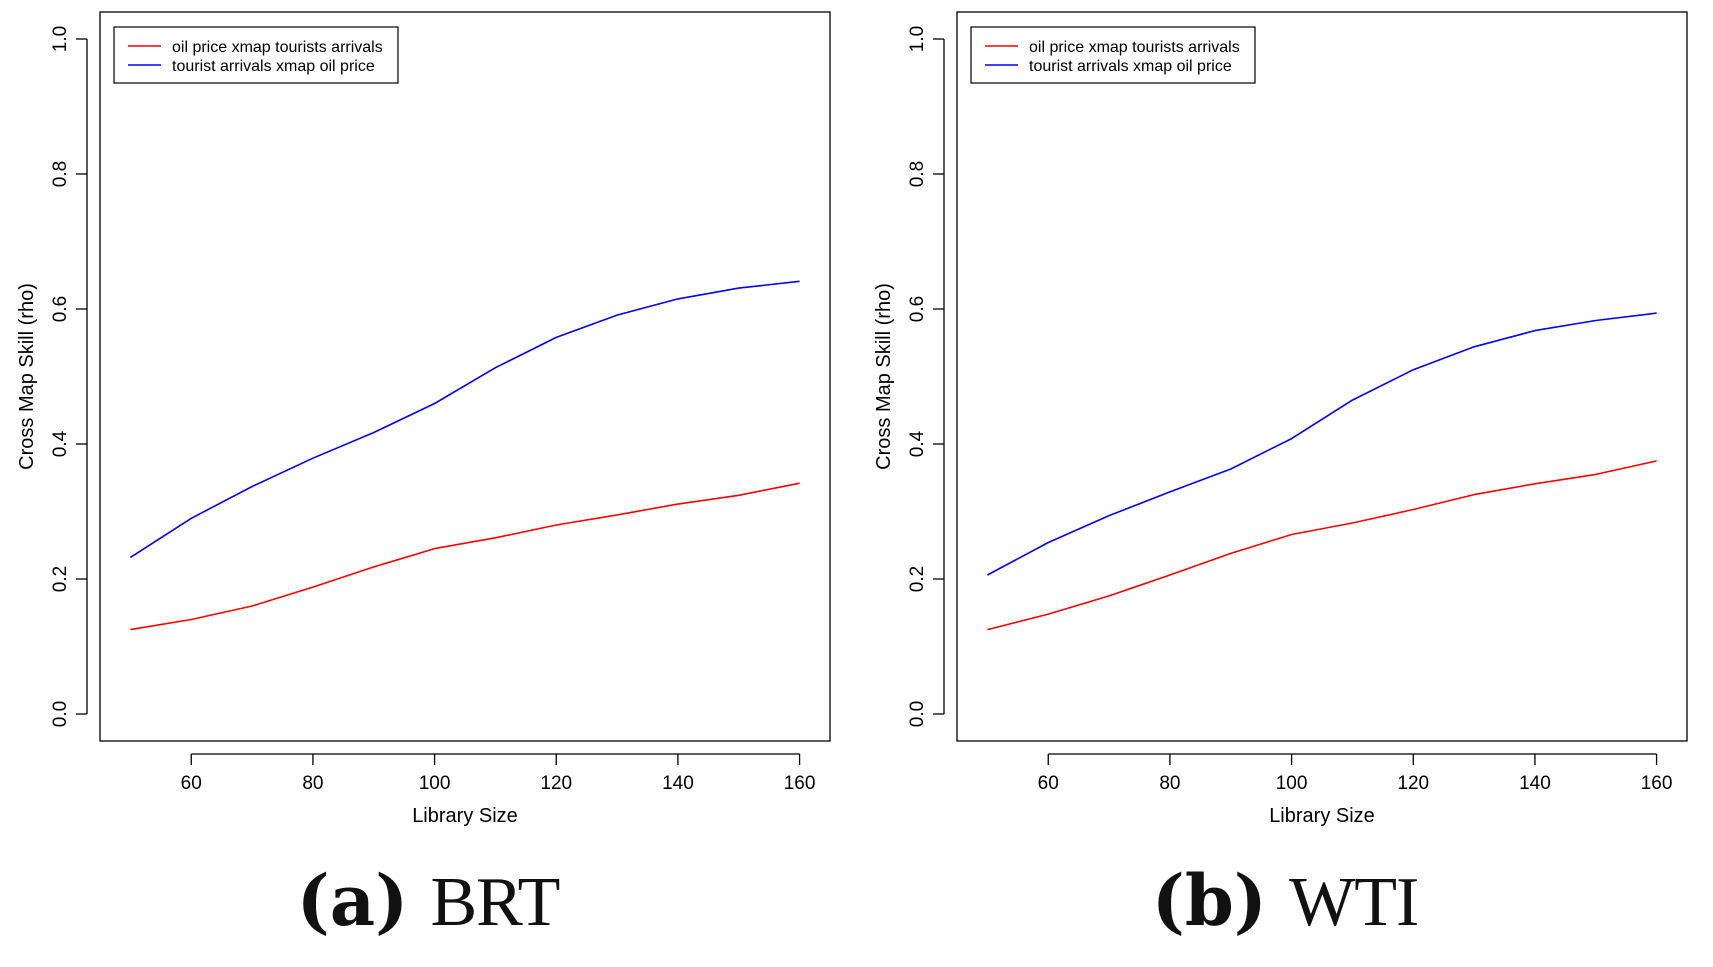  I want to click on caption-panel-name: BRT, so click(495, 902).